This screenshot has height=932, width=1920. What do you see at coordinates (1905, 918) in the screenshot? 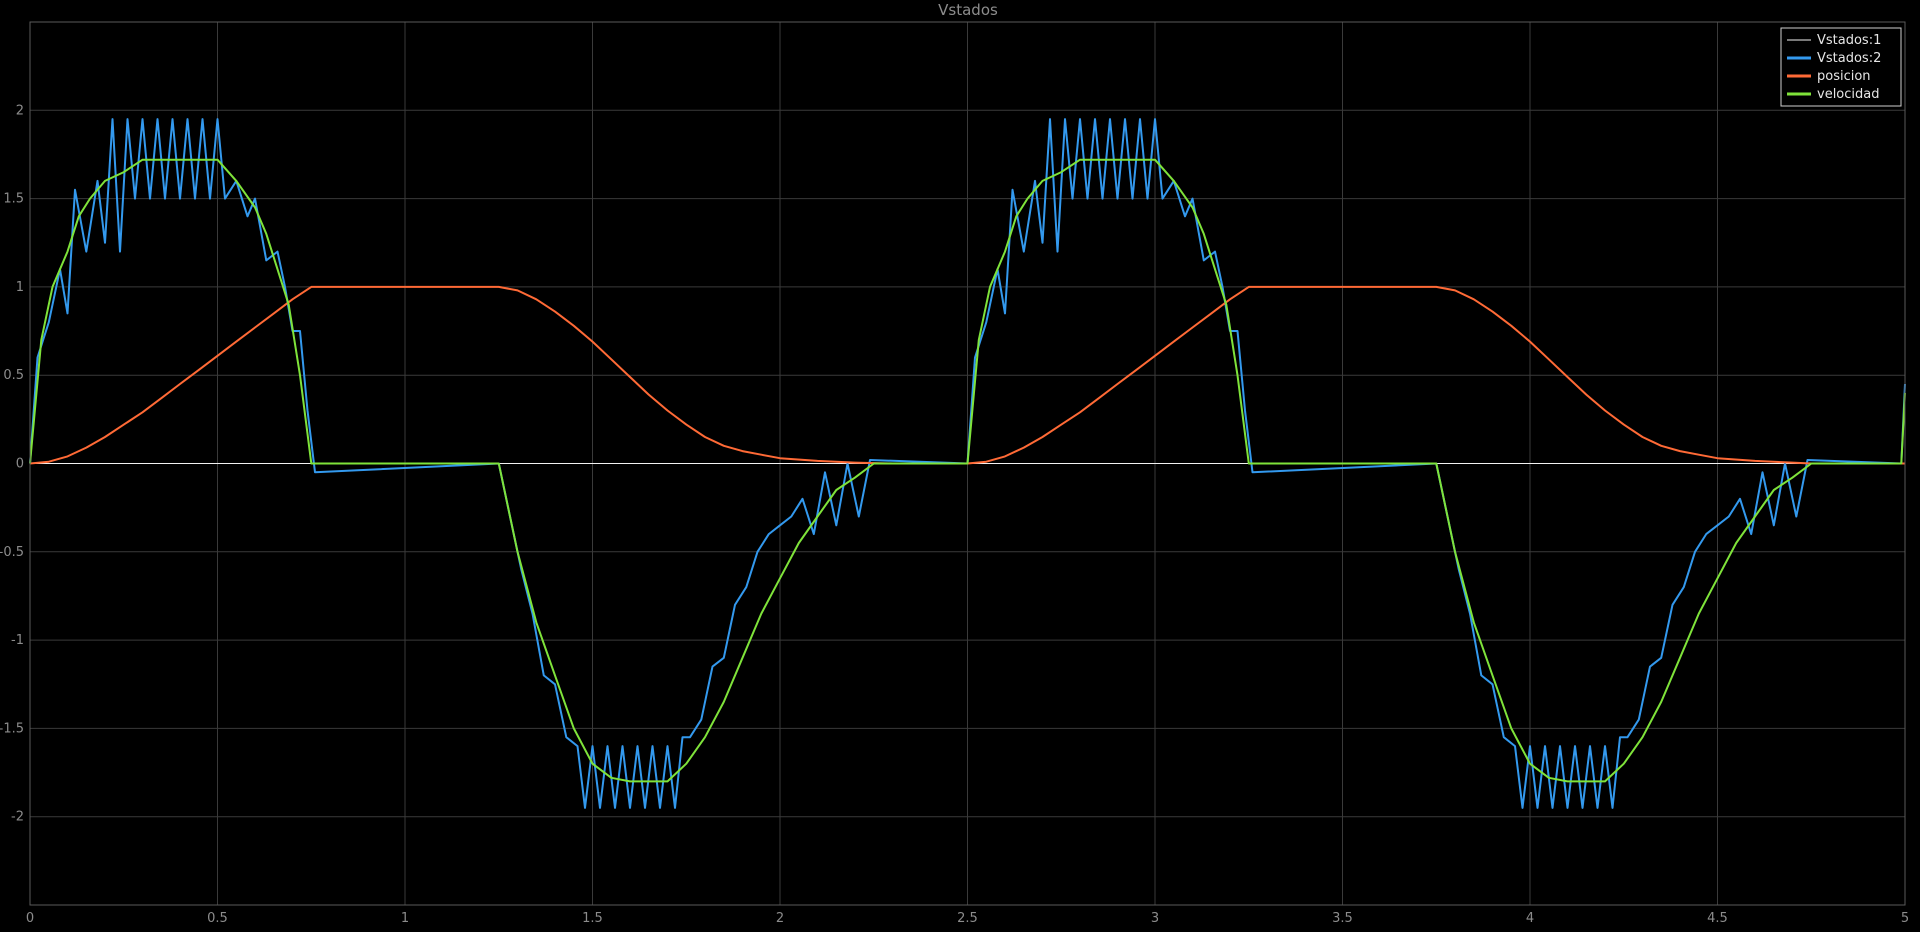
I see `x-tick-label: 5` at bounding box center [1905, 918].